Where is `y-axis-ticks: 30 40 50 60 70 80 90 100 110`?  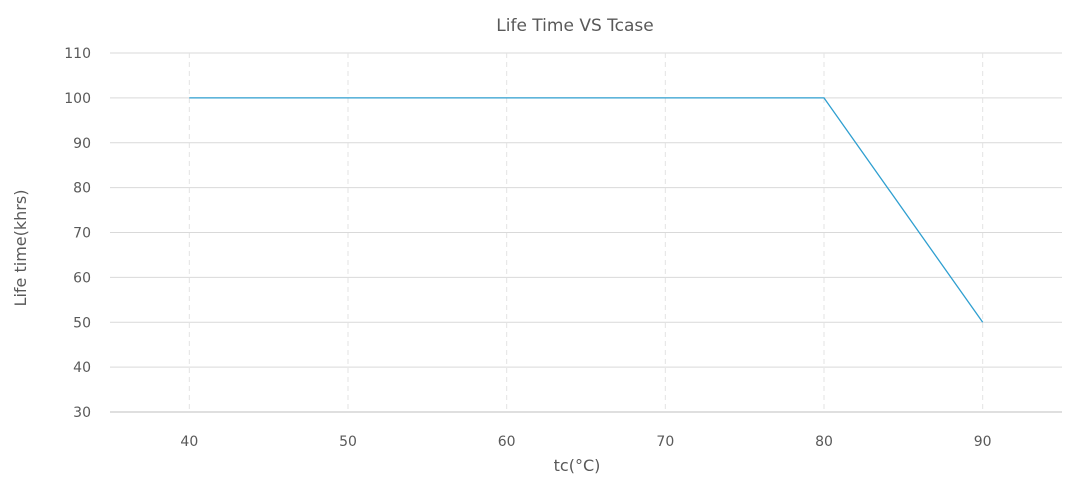
y-axis-ticks: 30 40 50 60 70 80 90 100 110 is located at coordinates (77, 233).